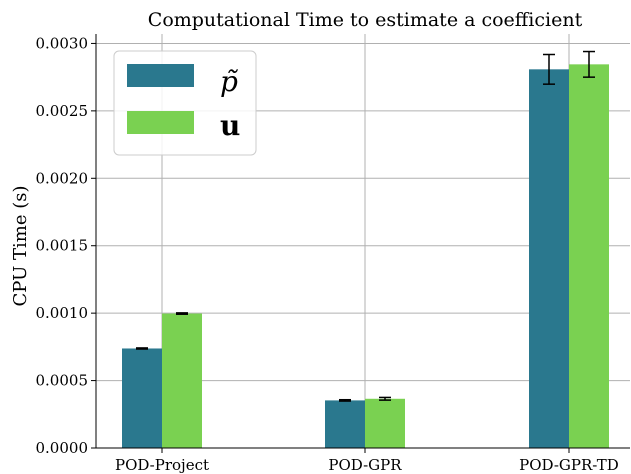  I want to click on y-tick-label: 0.0005, so click(62, 381).